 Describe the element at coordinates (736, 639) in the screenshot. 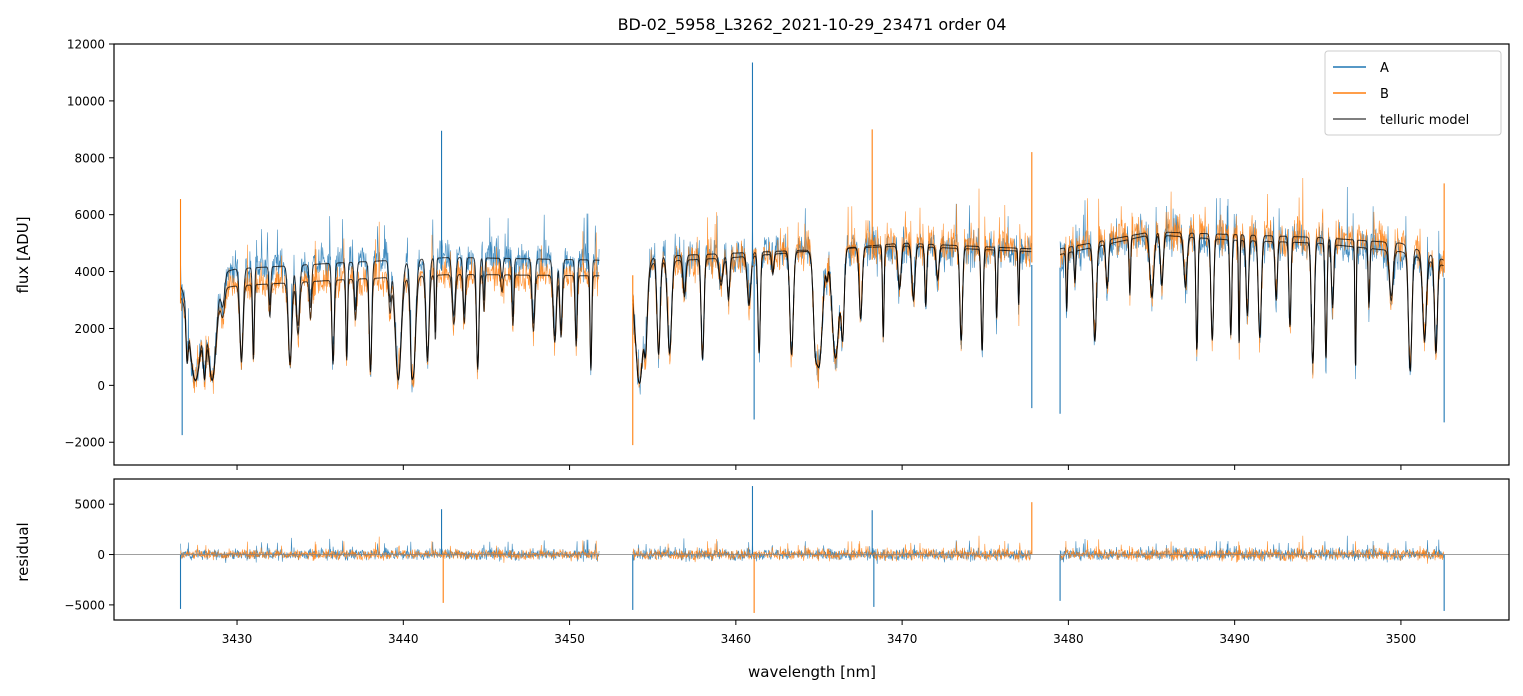

I see `x-tick-label: 3460` at that location.